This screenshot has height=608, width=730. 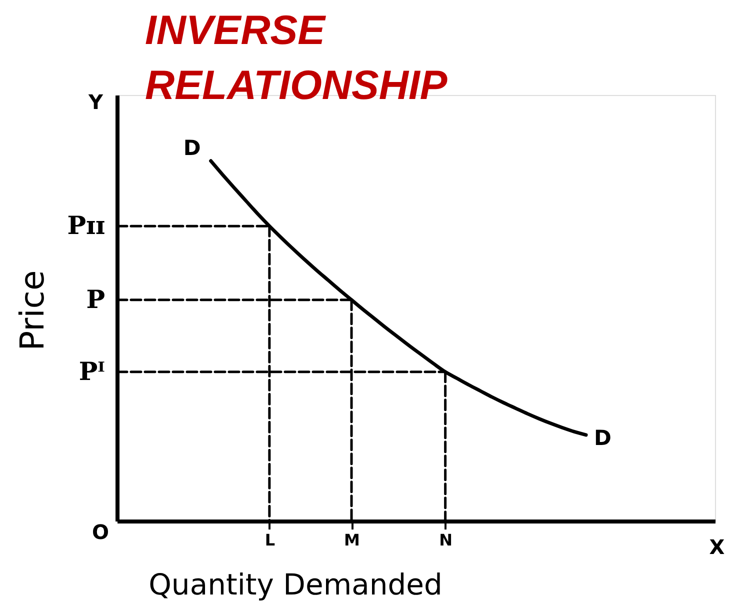 What do you see at coordinates (352, 540) in the screenshot?
I see `x-tick-label: M` at bounding box center [352, 540].